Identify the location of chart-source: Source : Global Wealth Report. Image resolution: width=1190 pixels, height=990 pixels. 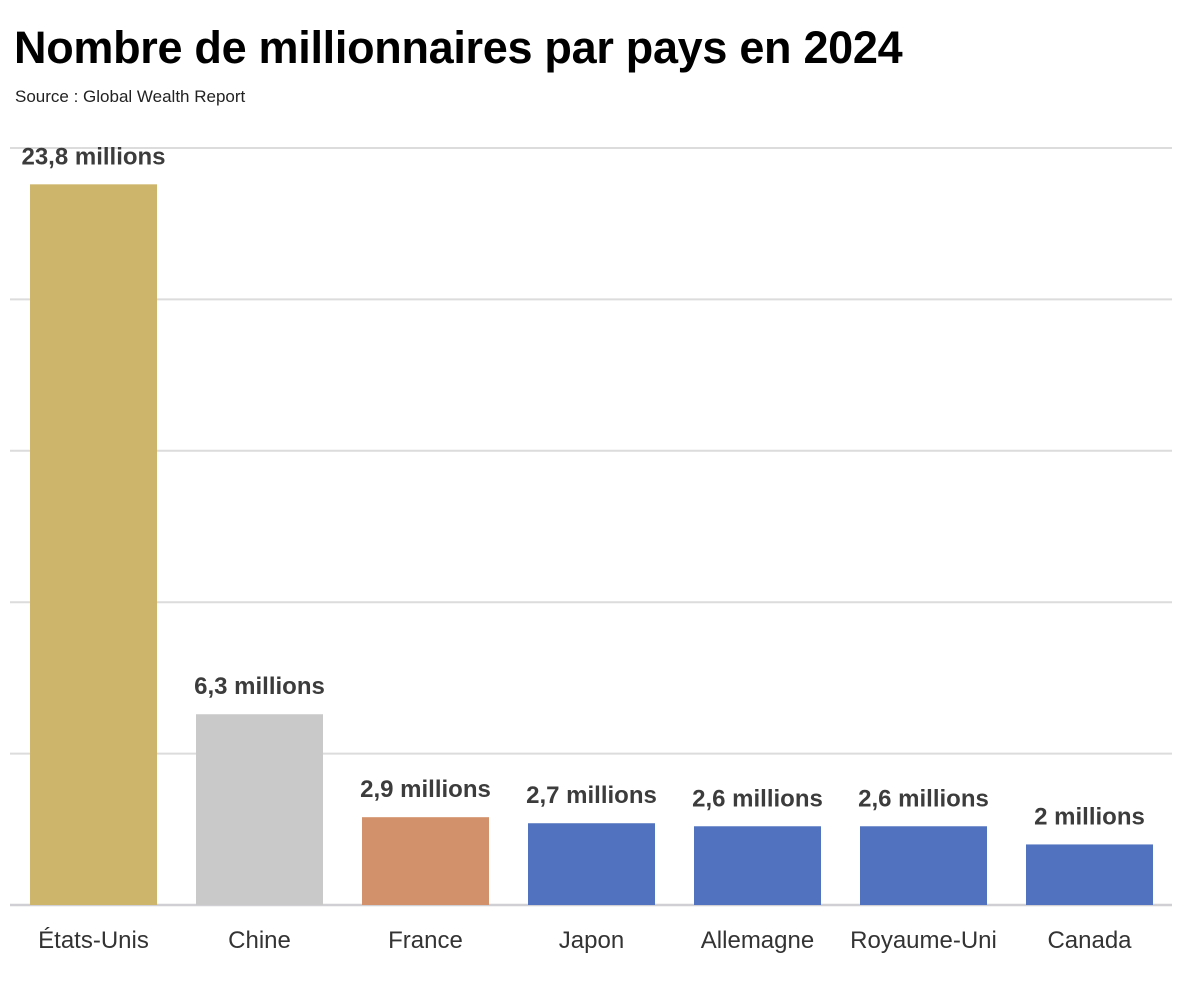
(130, 96).